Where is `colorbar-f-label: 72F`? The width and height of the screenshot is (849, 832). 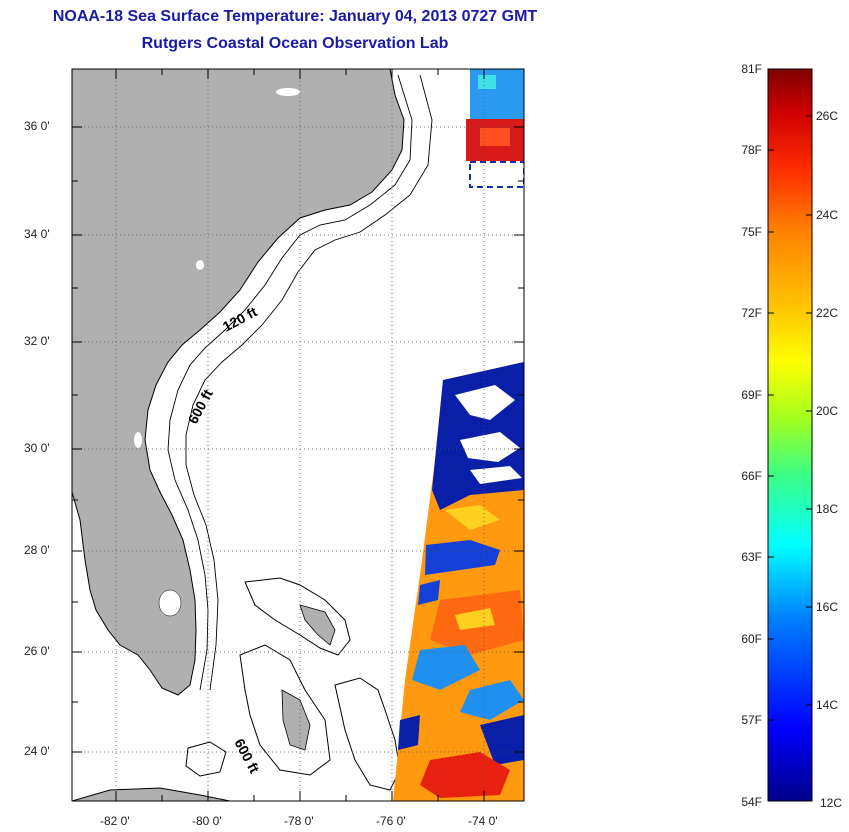 colorbar-f-label: 72F is located at coordinates (751, 313).